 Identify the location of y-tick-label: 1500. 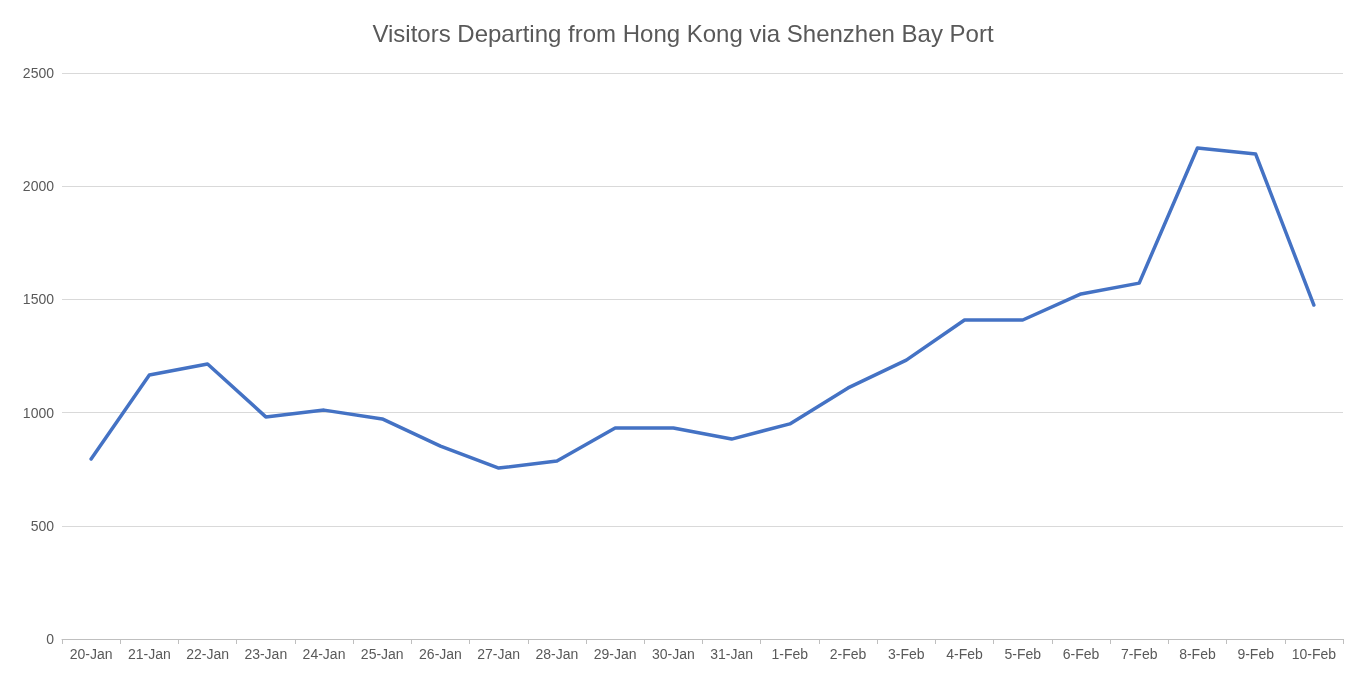
(38, 299).